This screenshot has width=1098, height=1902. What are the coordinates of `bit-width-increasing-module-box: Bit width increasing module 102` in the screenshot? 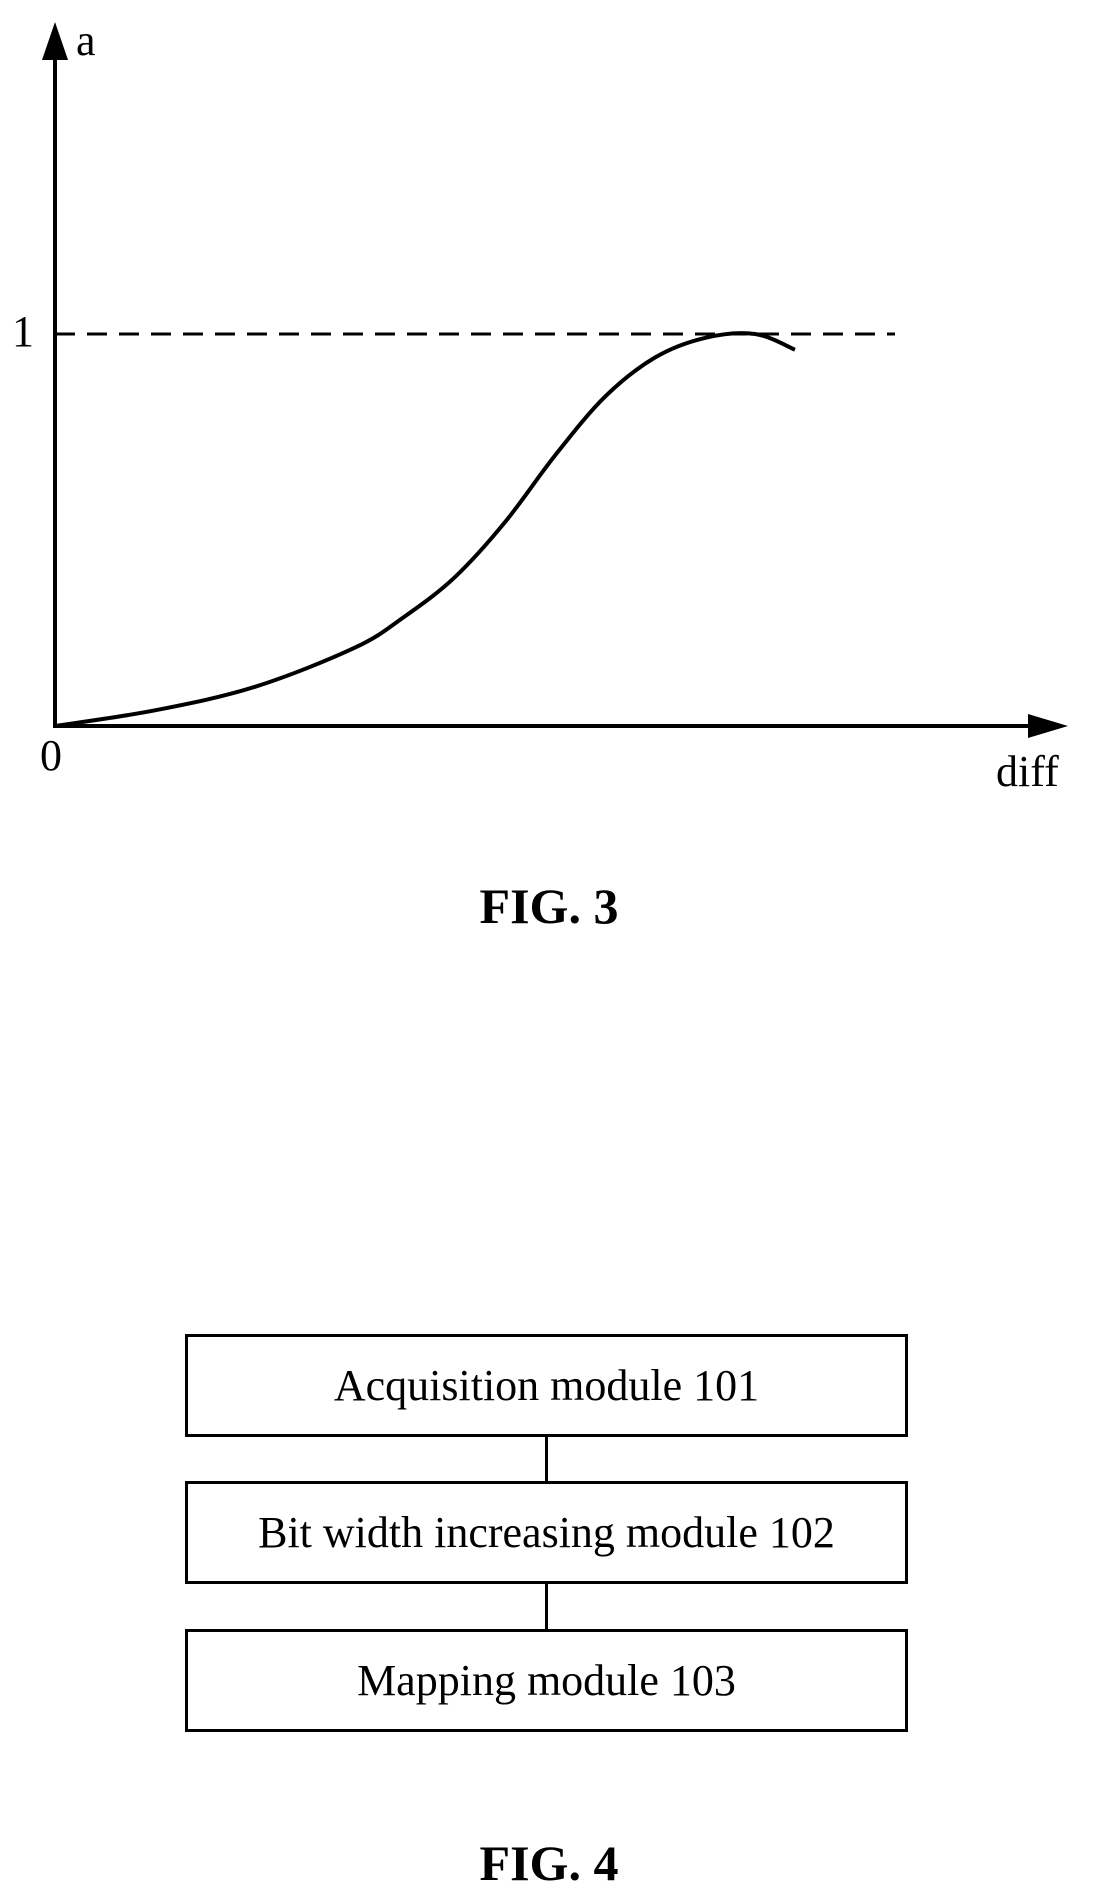 It's located at (546, 1532).